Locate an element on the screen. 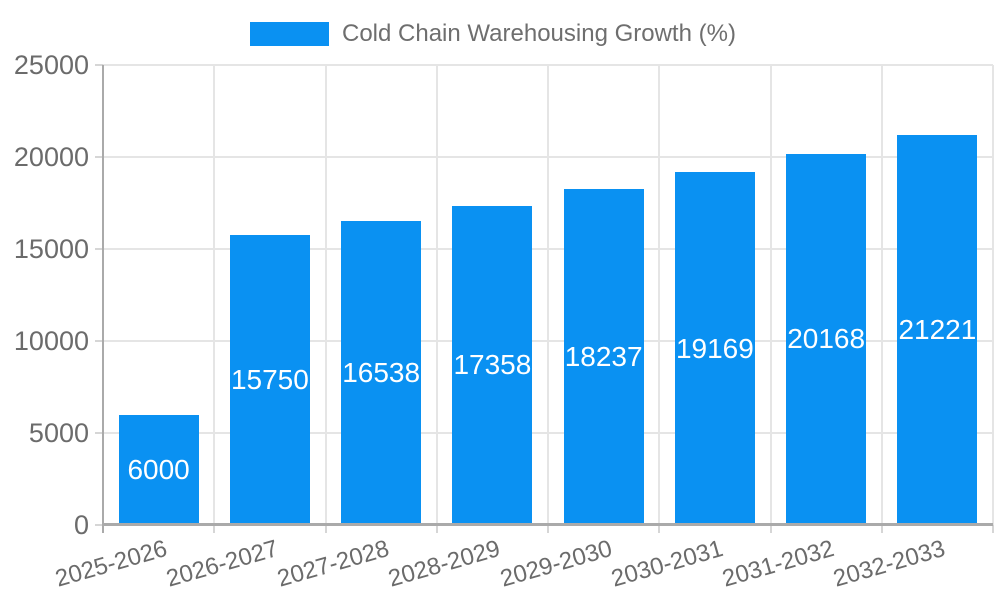 This screenshot has height=600, width=1000. bar-value-label: 20168 is located at coordinates (826, 339).